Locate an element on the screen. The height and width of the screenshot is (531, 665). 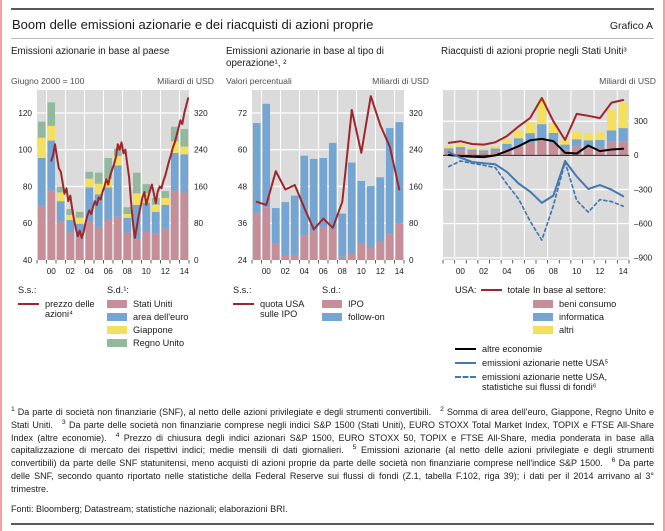
svg-text: 06 is located at coordinates (109, 271).